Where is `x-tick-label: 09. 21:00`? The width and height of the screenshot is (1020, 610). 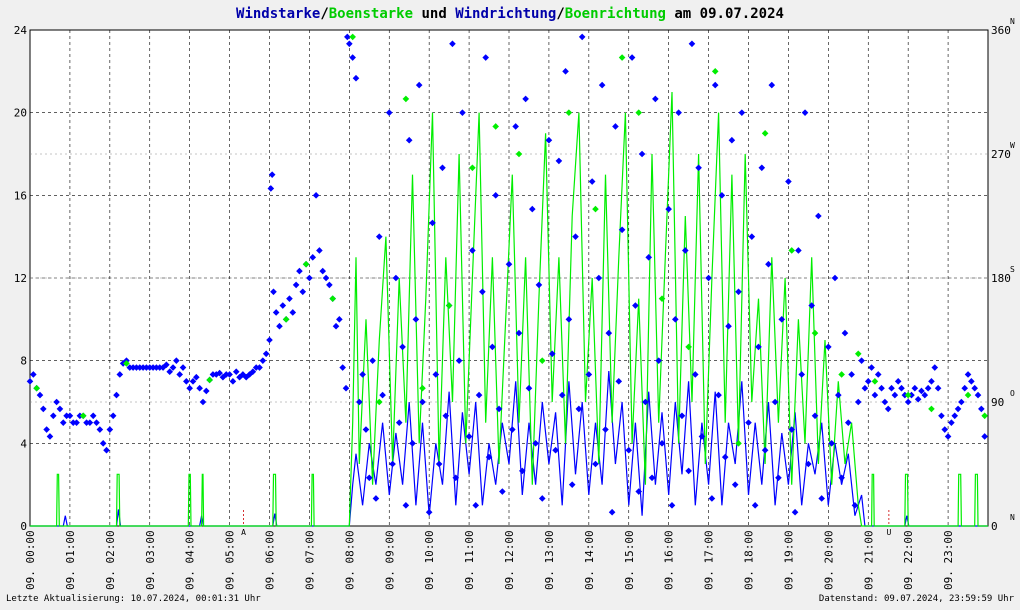 x-tick-label: 09. 21:00 is located at coordinates (868, 560).